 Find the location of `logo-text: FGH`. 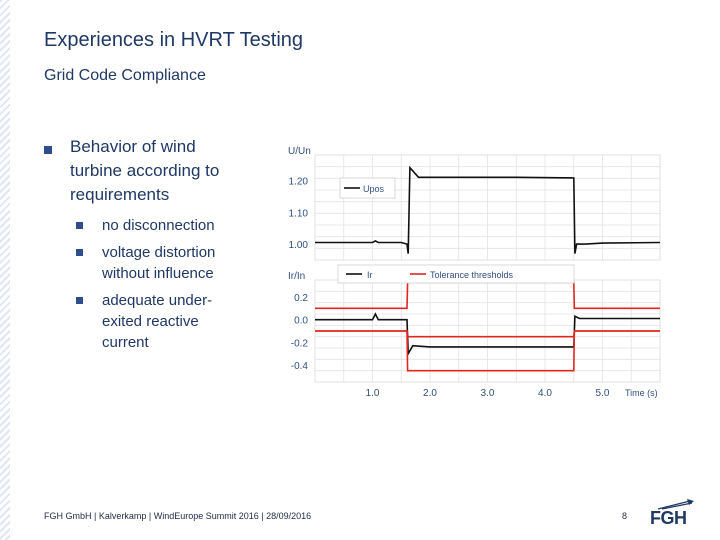

logo-text: FGH is located at coordinates (668, 518).